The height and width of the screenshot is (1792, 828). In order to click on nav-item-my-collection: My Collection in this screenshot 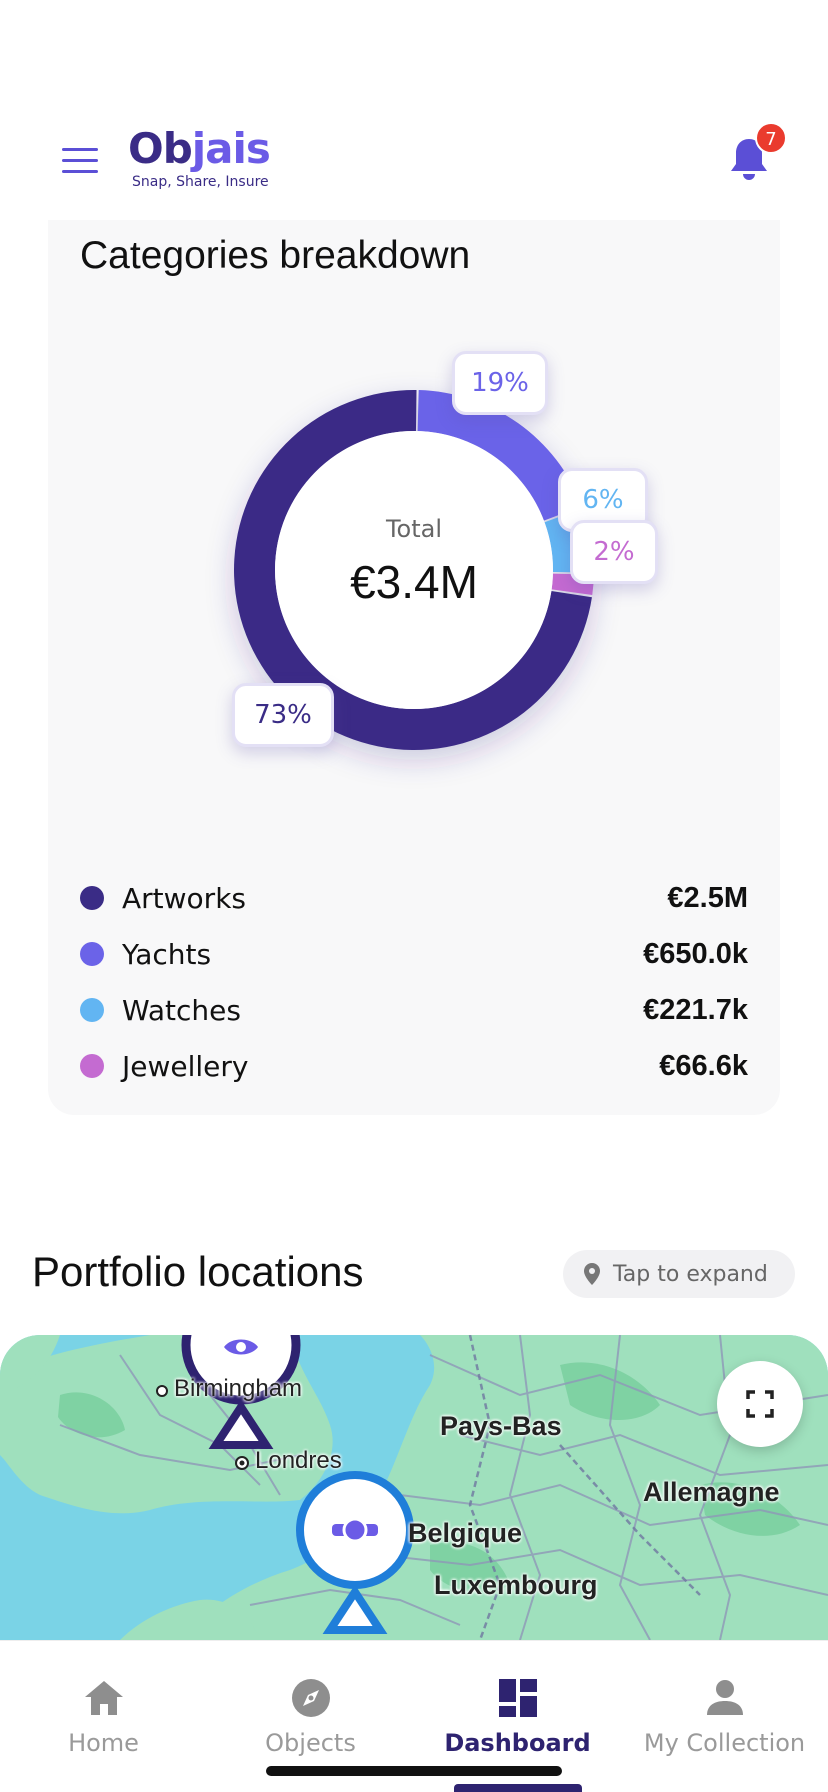, I will do `click(724, 1701)`.